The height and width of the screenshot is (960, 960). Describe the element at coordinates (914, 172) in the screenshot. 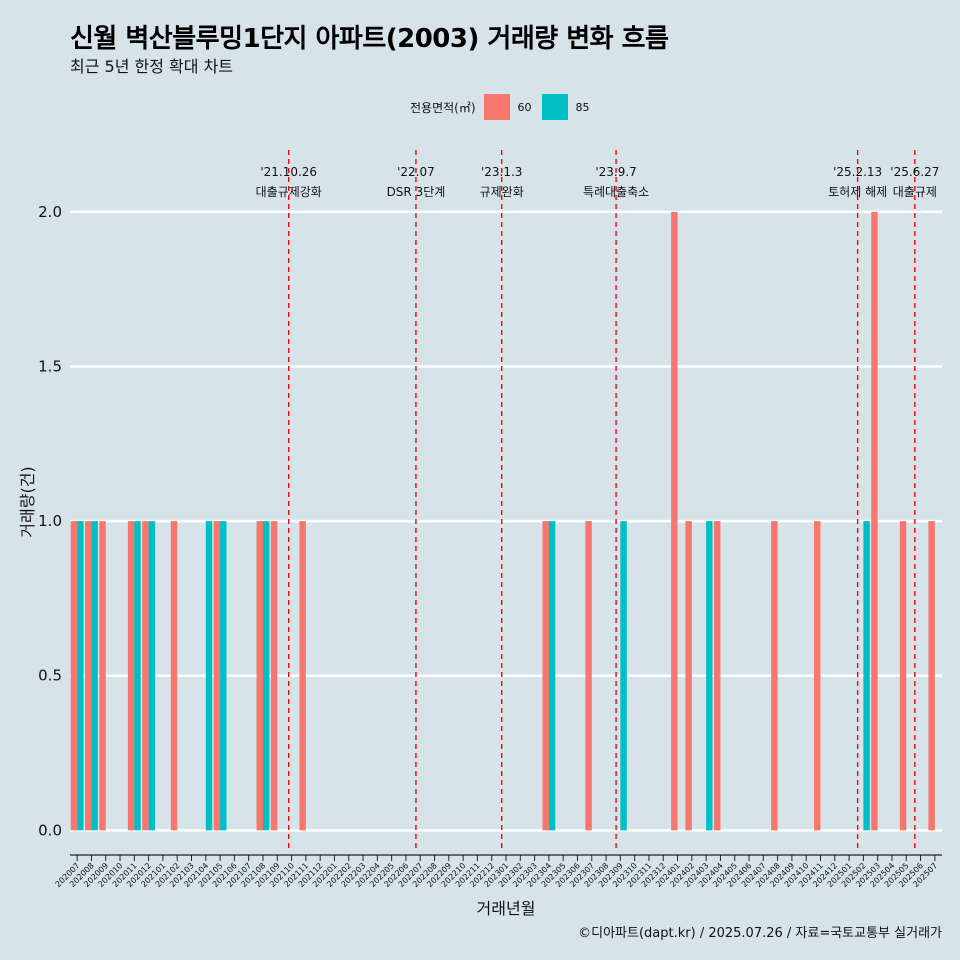

I see `event-date-label: '25.6.27` at that location.